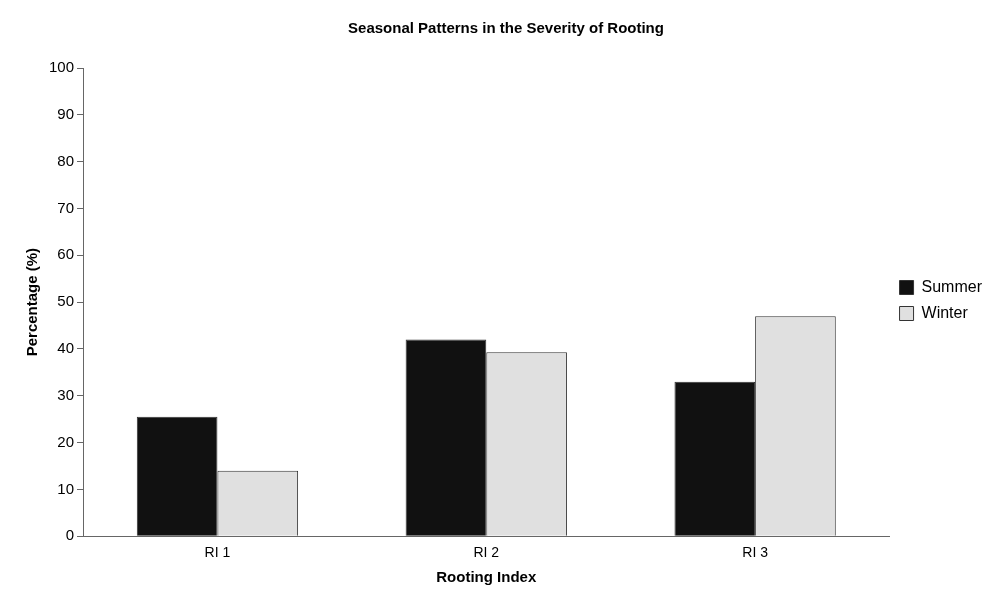  I want to click on y-tick-label: 50, so click(66, 301).